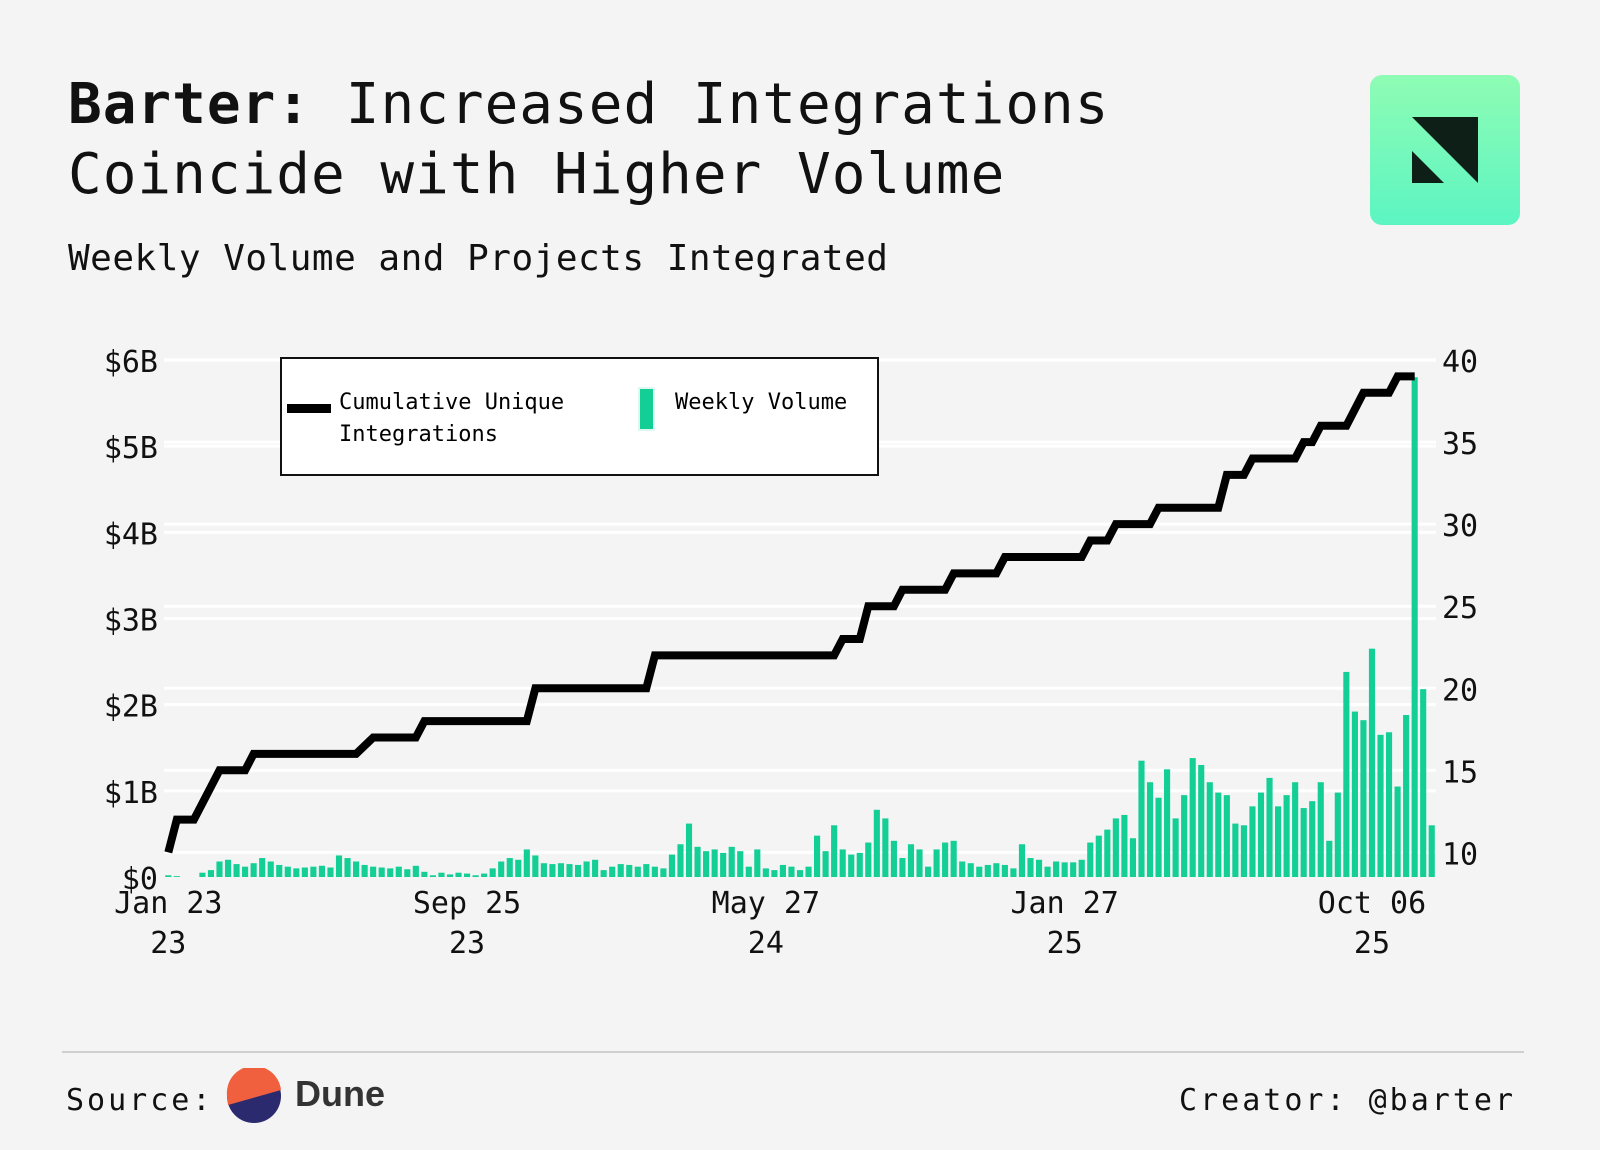 This screenshot has height=1150, width=1600. Describe the element at coordinates (309, 408) in the screenshot. I see `legend-line-swatch` at that location.